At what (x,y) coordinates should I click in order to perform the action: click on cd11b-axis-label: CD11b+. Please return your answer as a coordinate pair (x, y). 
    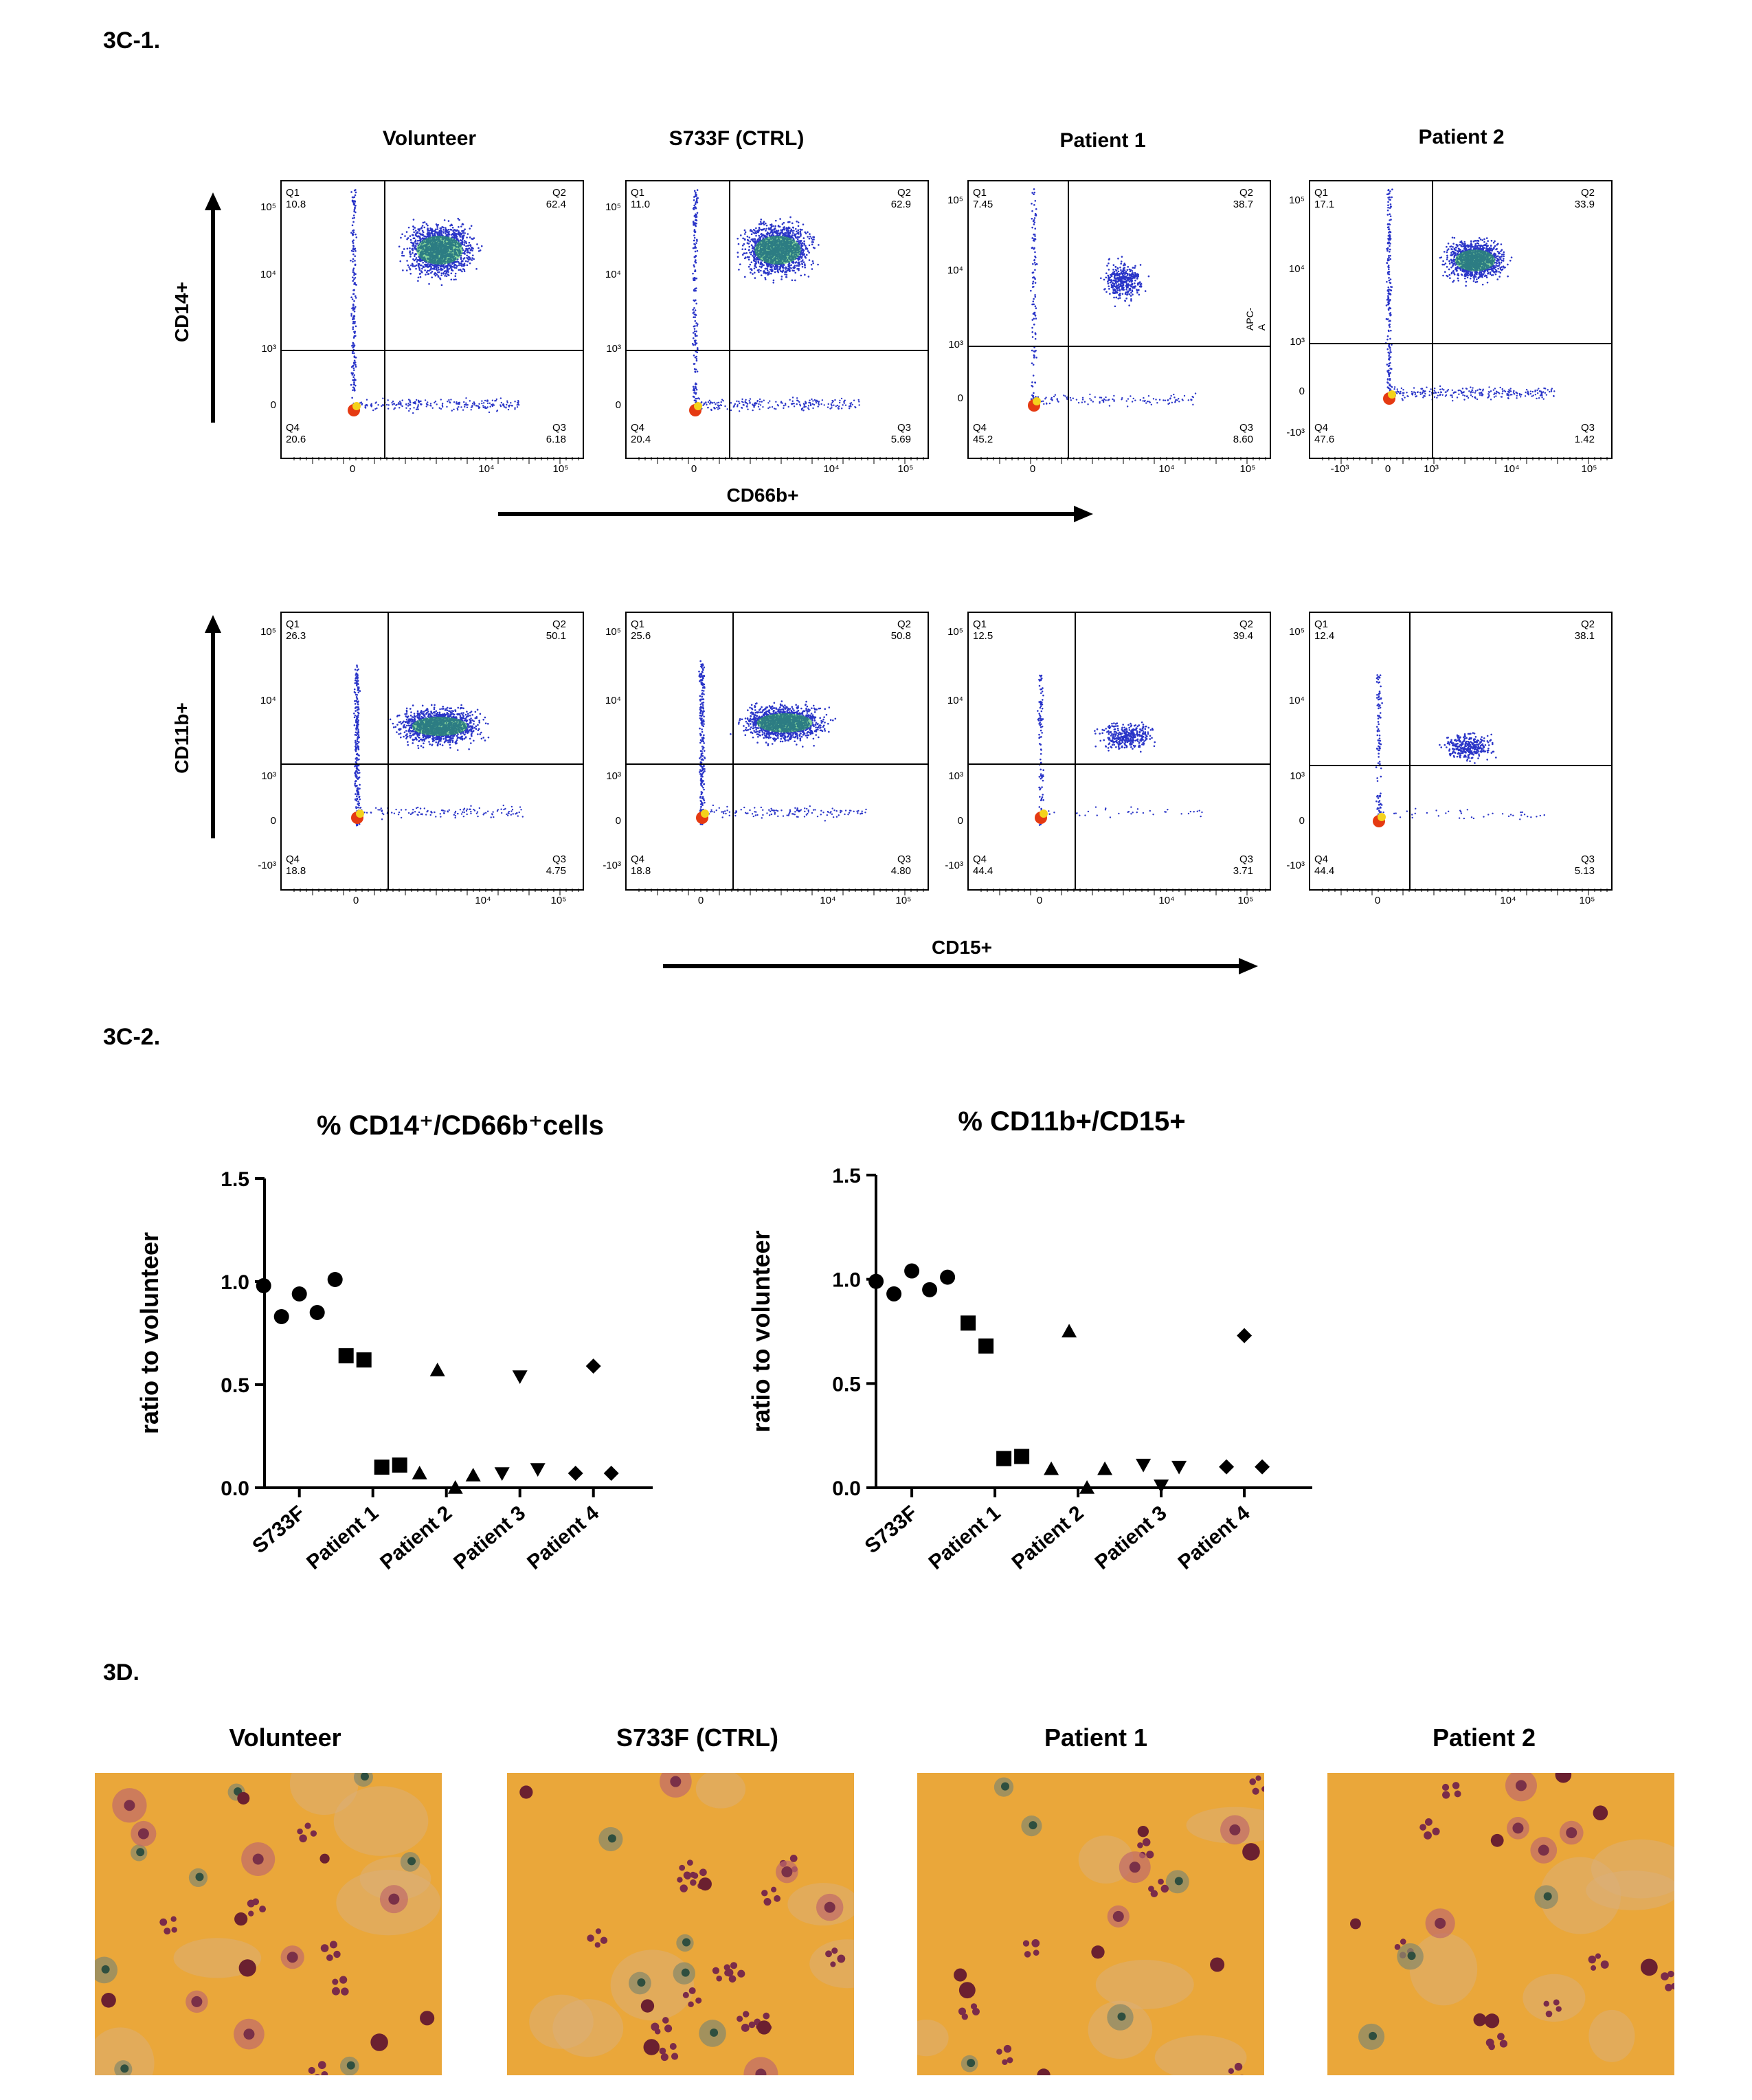
    Looking at the image, I should click on (181, 738).